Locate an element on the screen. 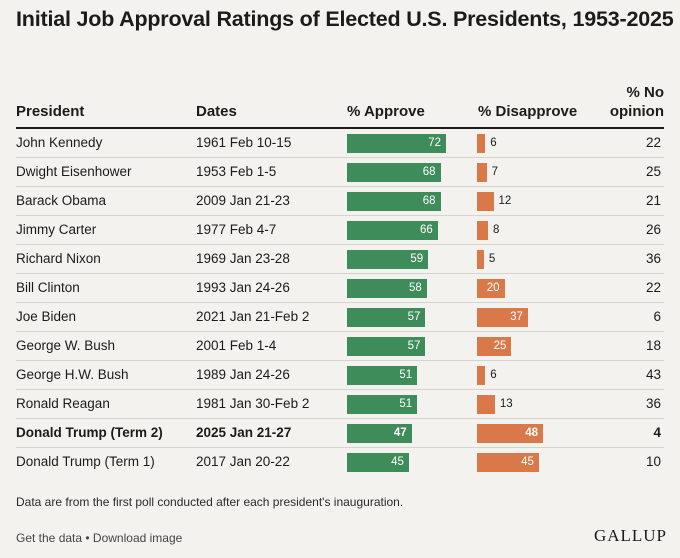  approve-value: 58 is located at coordinates (415, 288).